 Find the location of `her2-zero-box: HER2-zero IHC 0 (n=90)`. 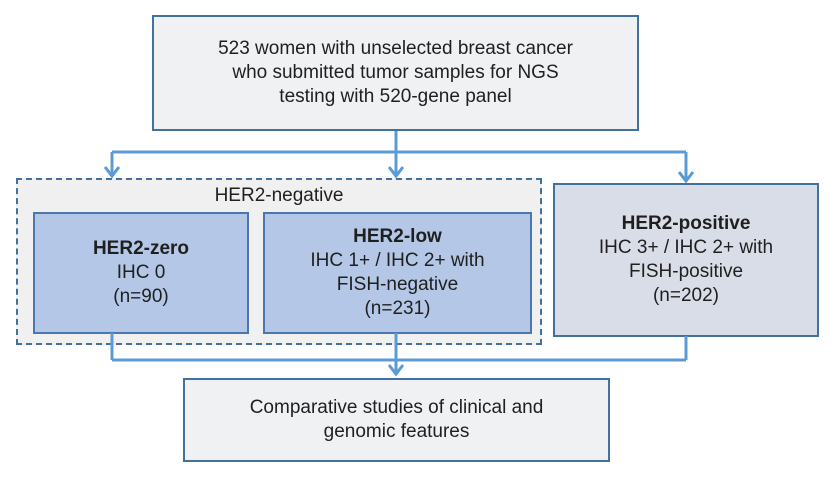

her2-zero-box: HER2-zero IHC 0 (n=90) is located at coordinates (141, 273).